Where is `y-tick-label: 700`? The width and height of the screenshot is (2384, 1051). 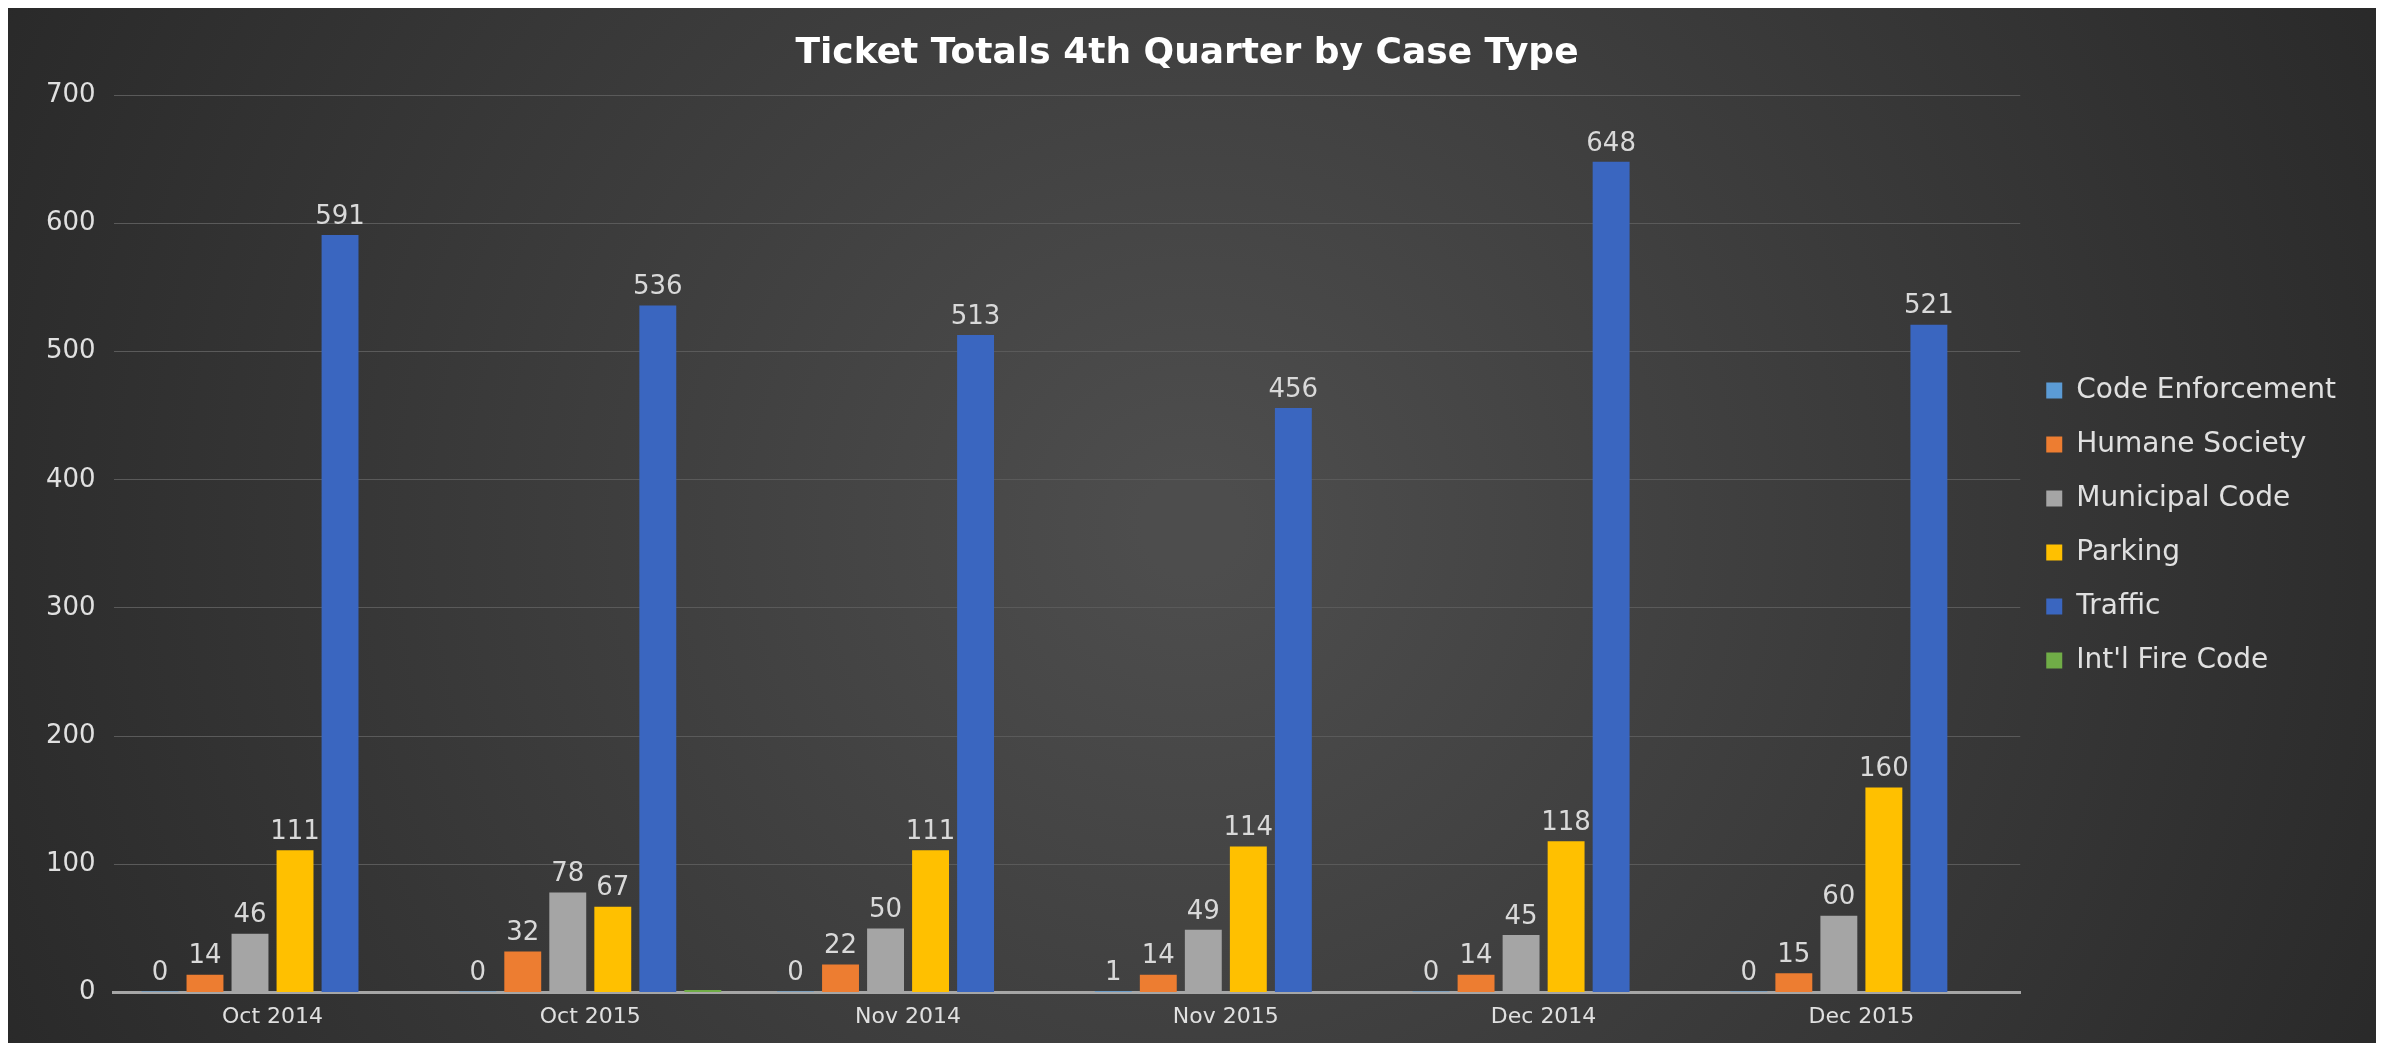
y-tick-label: 700 is located at coordinates (70, 92).